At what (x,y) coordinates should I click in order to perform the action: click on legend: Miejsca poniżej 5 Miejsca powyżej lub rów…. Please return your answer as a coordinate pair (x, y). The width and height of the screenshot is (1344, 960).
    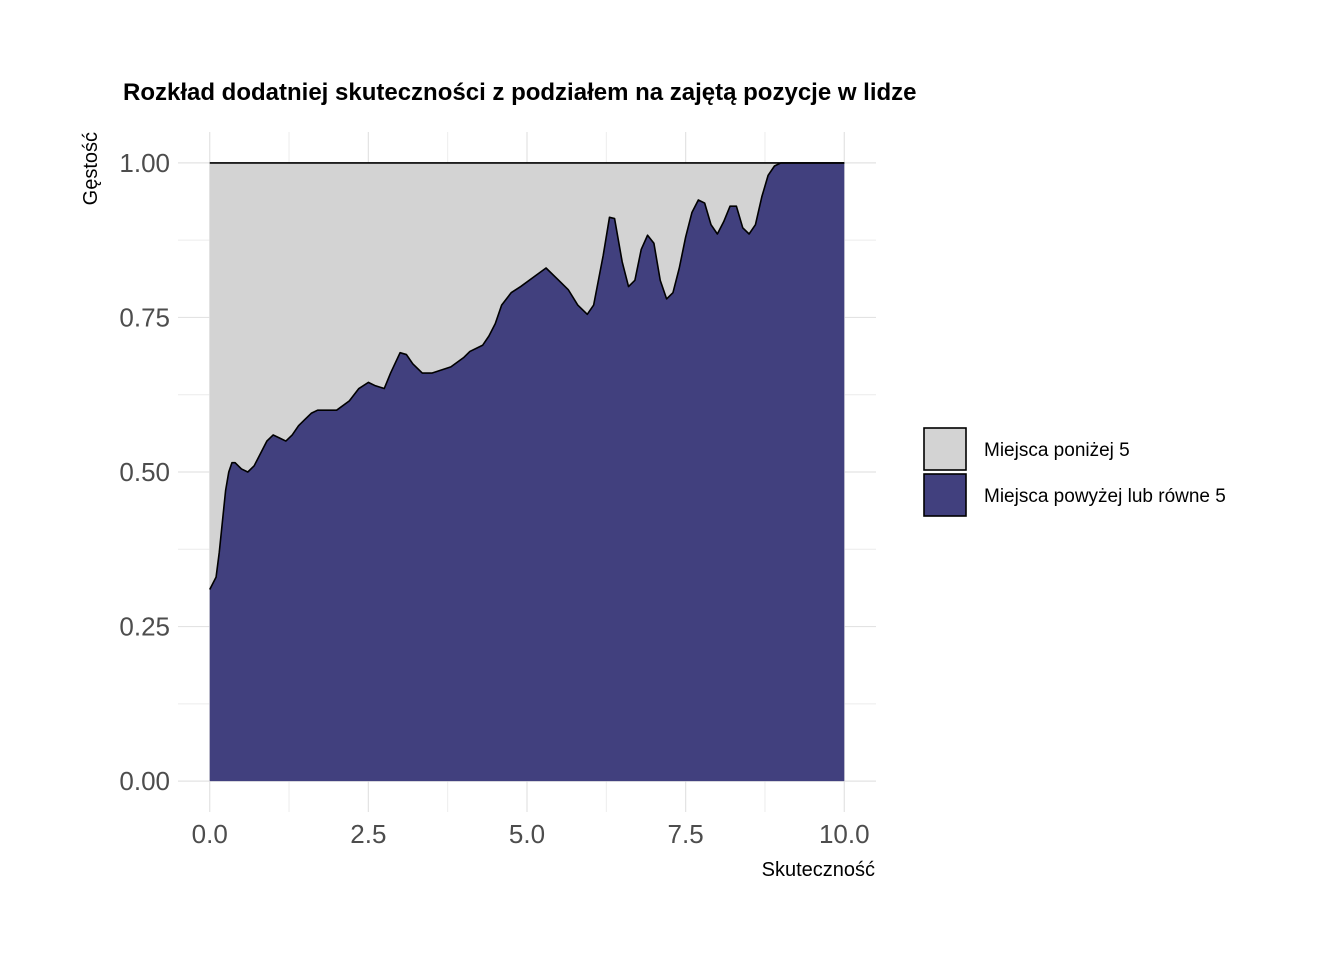
    Looking at the image, I should click on (1074, 472).